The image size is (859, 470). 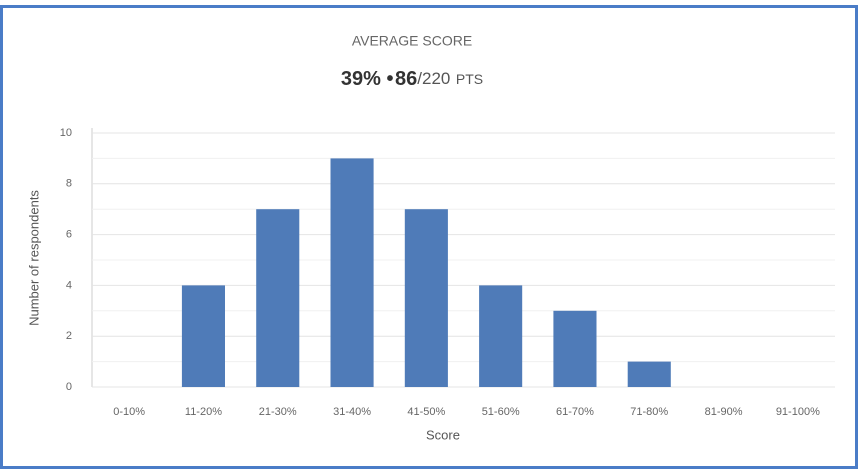 I want to click on headline-percent: 39%, so click(x=361, y=79).